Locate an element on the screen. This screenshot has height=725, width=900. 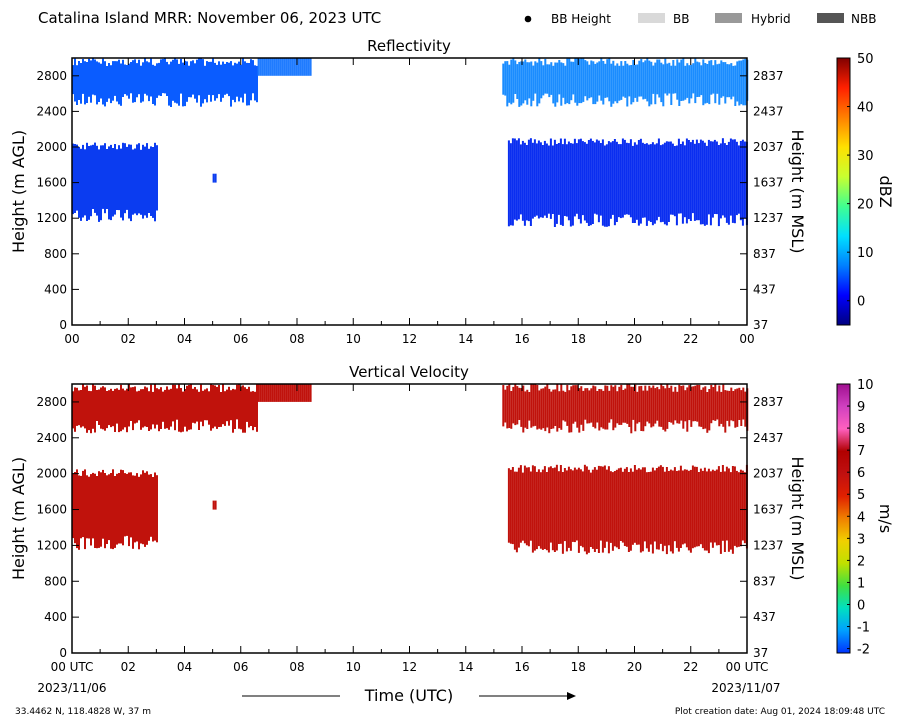
x-tick-label: 08 is located at coordinates (296, 339).